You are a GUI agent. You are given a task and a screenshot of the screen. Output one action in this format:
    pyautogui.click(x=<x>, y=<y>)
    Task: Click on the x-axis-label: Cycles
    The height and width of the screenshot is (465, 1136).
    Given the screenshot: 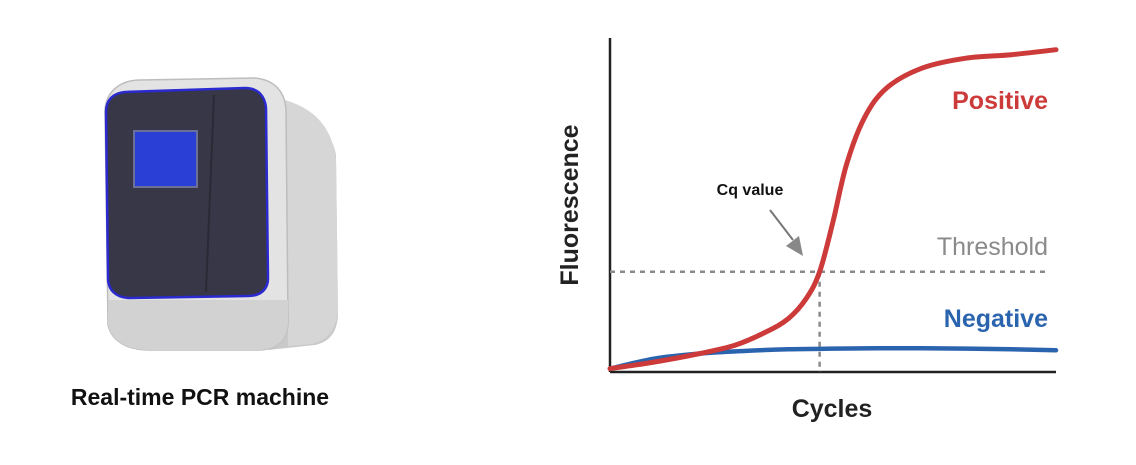 What is the action you would take?
    pyautogui.click(x=832, y=409)
    